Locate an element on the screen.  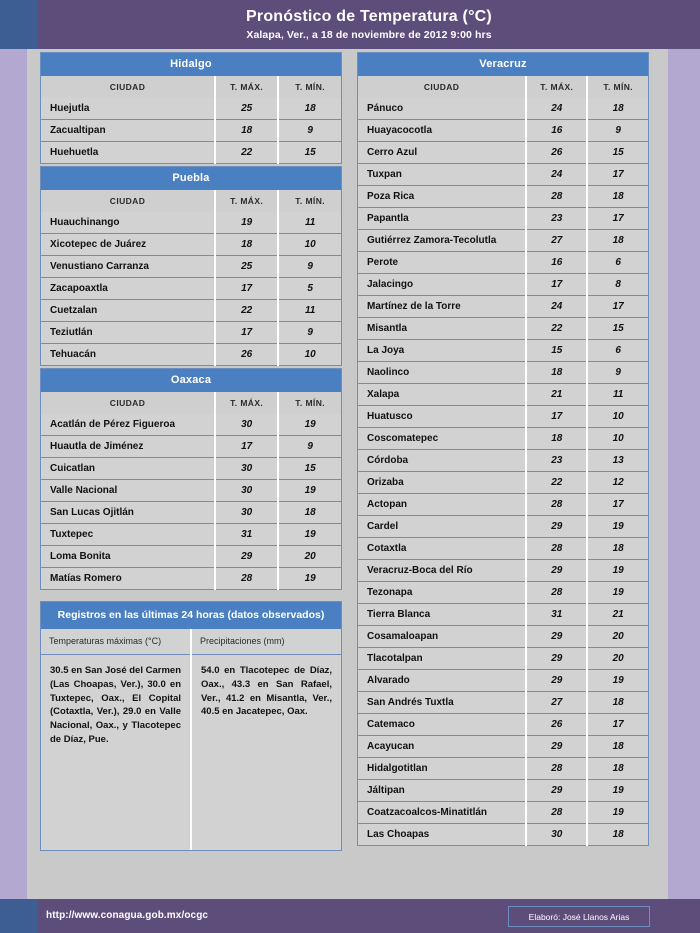
table-row: Acayucan 29 18 is located at coordinates (503, 746).